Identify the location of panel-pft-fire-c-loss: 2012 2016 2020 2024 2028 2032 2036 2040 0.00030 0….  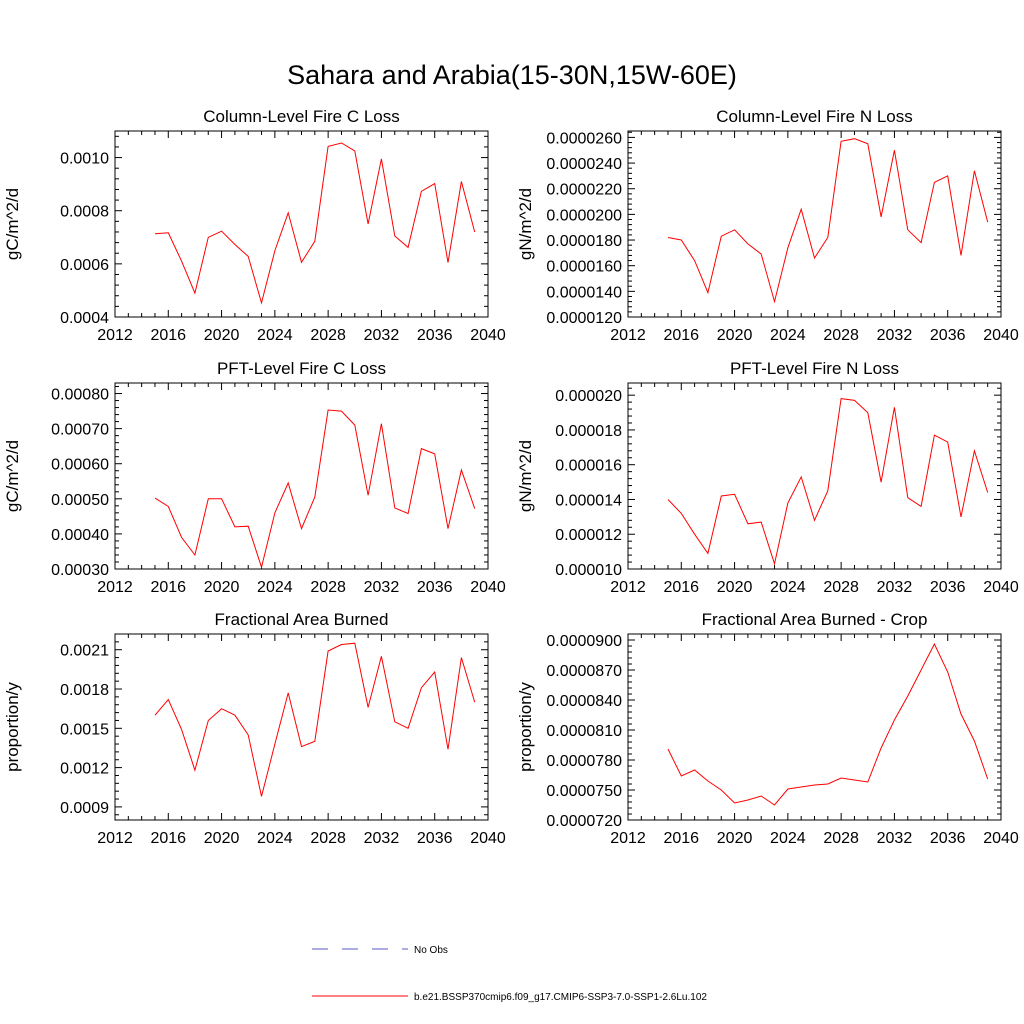
(254, 477).